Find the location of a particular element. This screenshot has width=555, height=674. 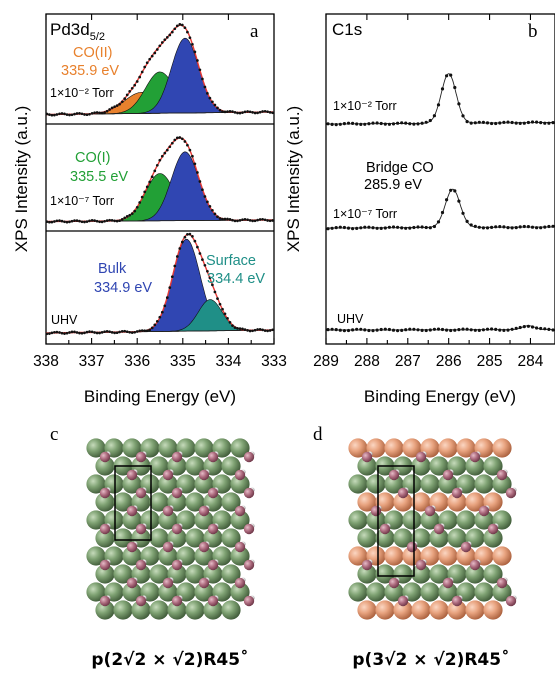

condition-b-row3: UHV is located at coordinates (350, 319).